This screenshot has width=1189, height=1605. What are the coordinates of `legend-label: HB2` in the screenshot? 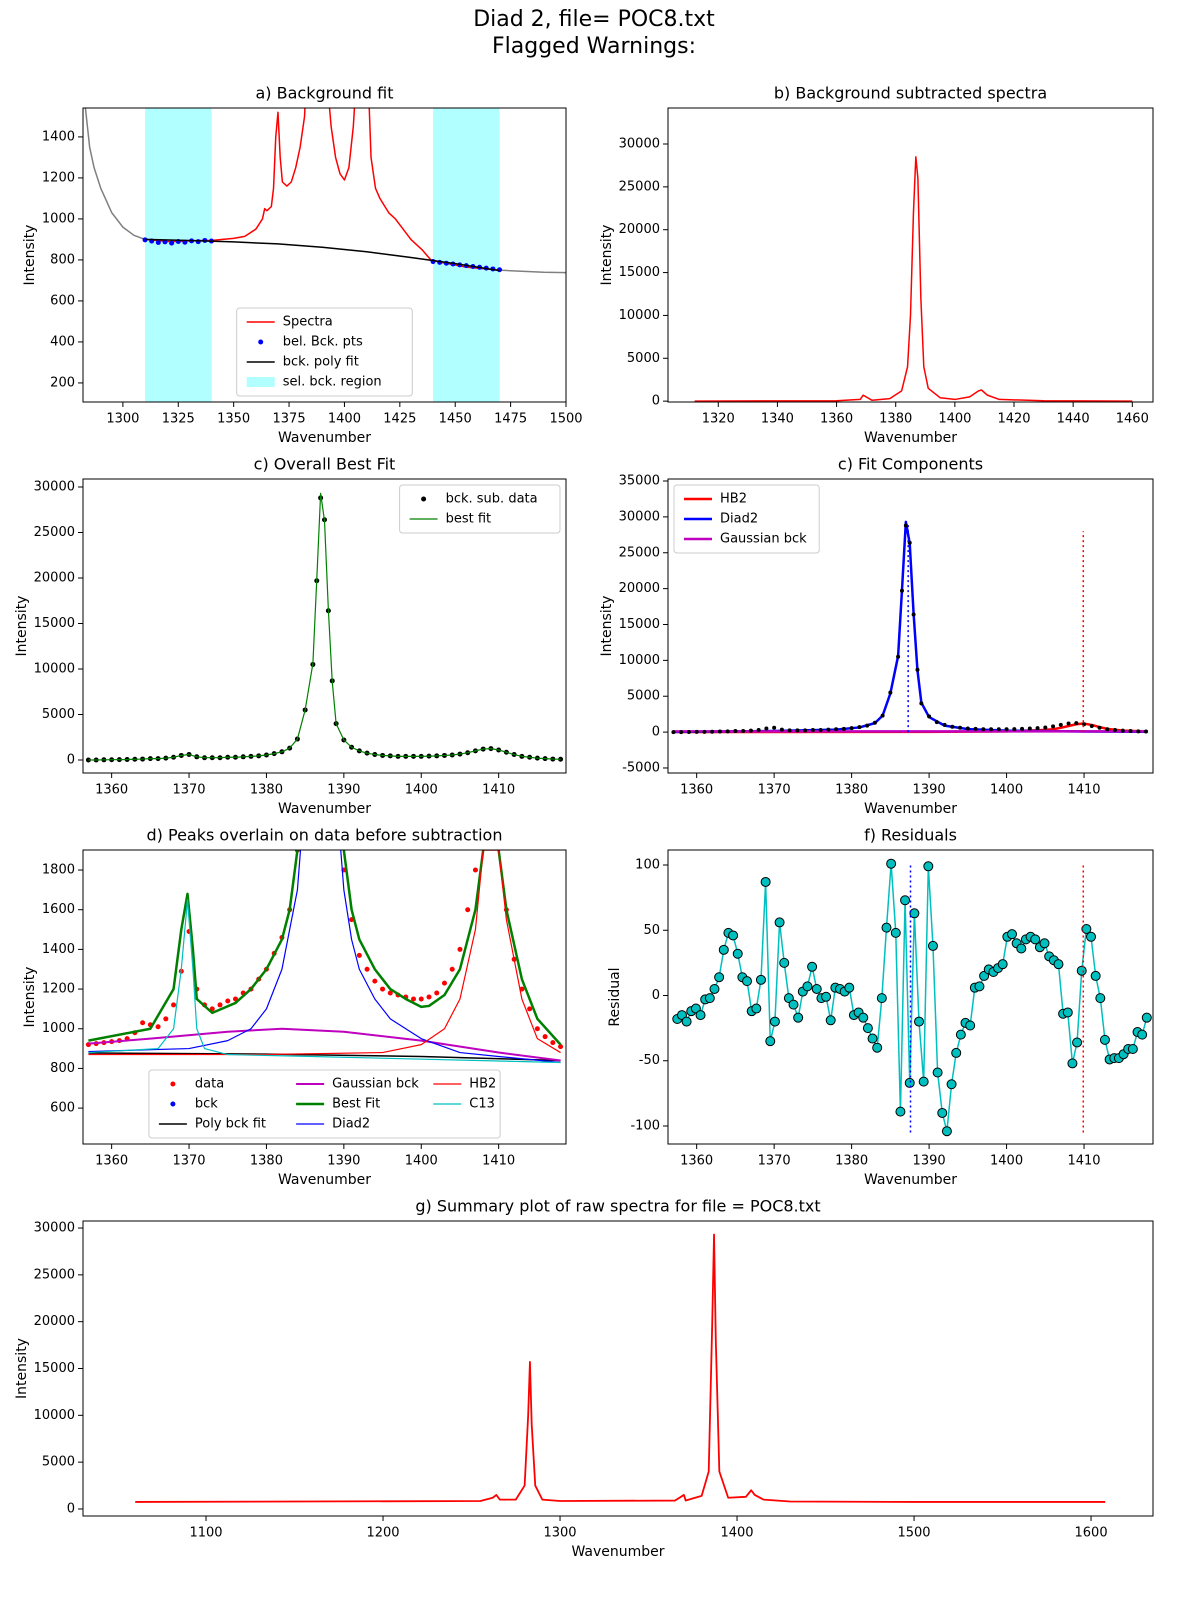 It's located at (733, 499).